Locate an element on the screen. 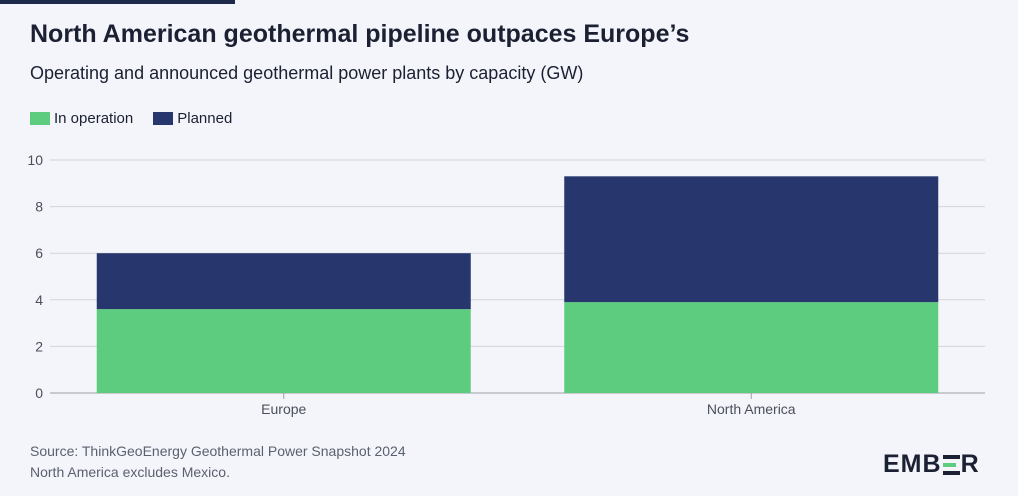 This screenshot has height=502, width=1026. ember-logo: EMB R is located at coordinates (931, 464).